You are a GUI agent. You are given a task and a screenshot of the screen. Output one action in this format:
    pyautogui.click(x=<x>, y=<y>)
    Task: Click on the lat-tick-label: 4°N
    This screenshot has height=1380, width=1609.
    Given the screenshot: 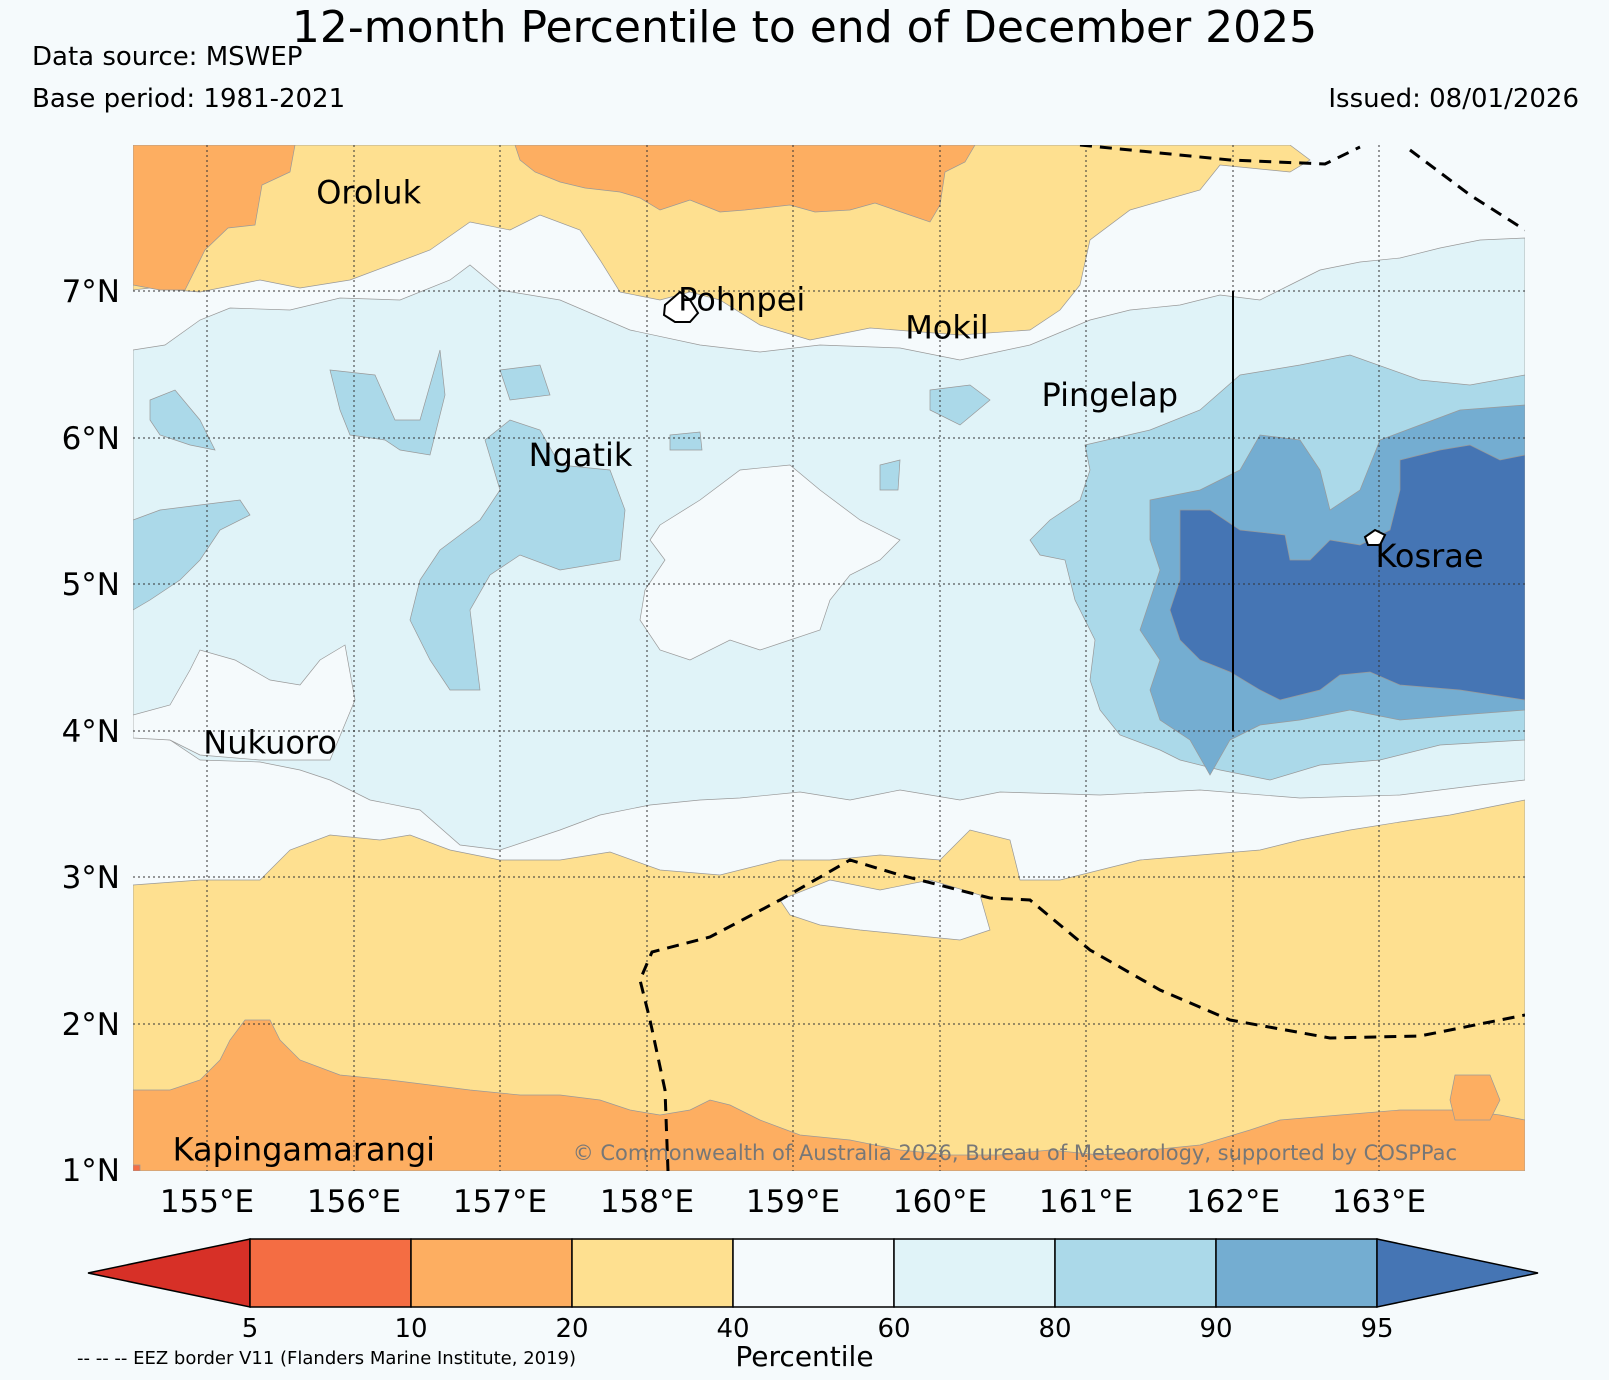 What is the action you would take?
    pyautogui.click(x=91, y=732)
    